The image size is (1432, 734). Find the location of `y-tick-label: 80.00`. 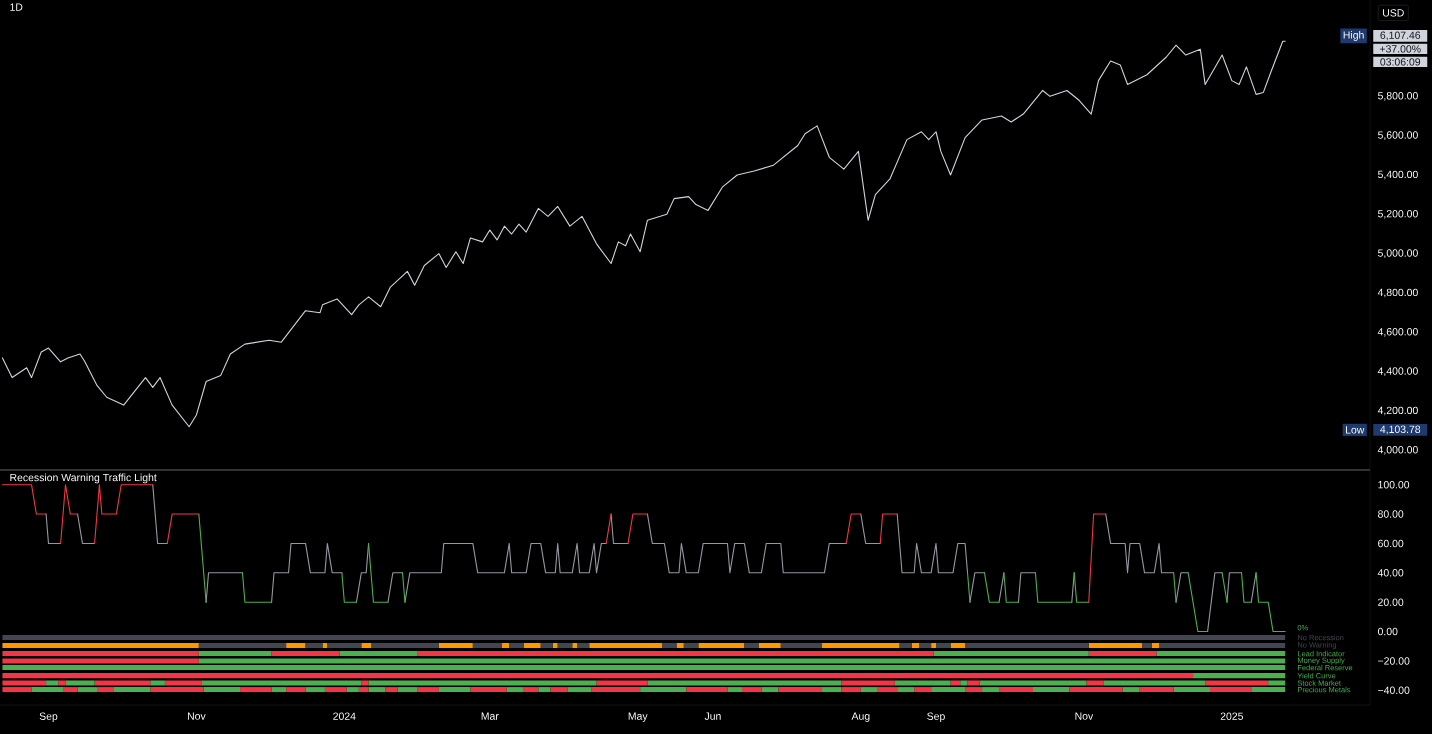

y-tick-label: 80.00 is located at coordinates (1391, 514).